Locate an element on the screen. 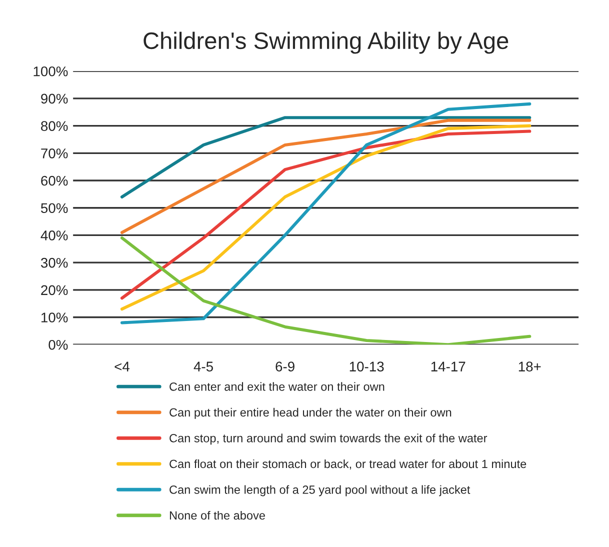  legend-label: Can stop, turn around and swim towards the exit of the water is located at coordinates (329, 439).